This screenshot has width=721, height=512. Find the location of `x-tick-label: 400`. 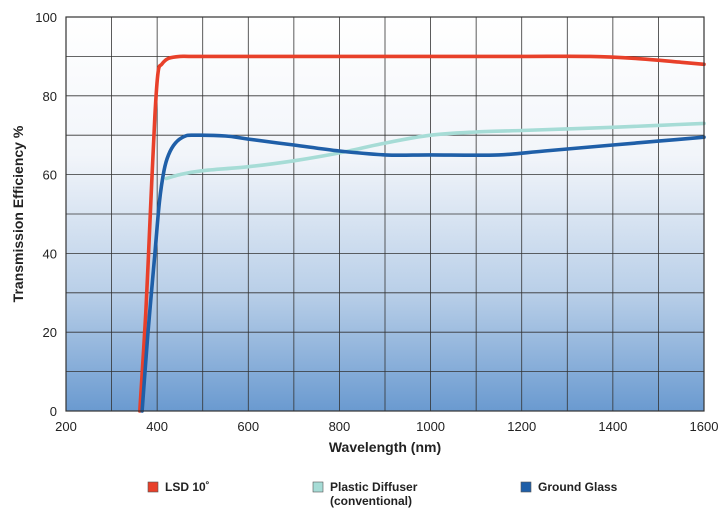

x-tick-label: 400 is located at coordinates (157, 426).